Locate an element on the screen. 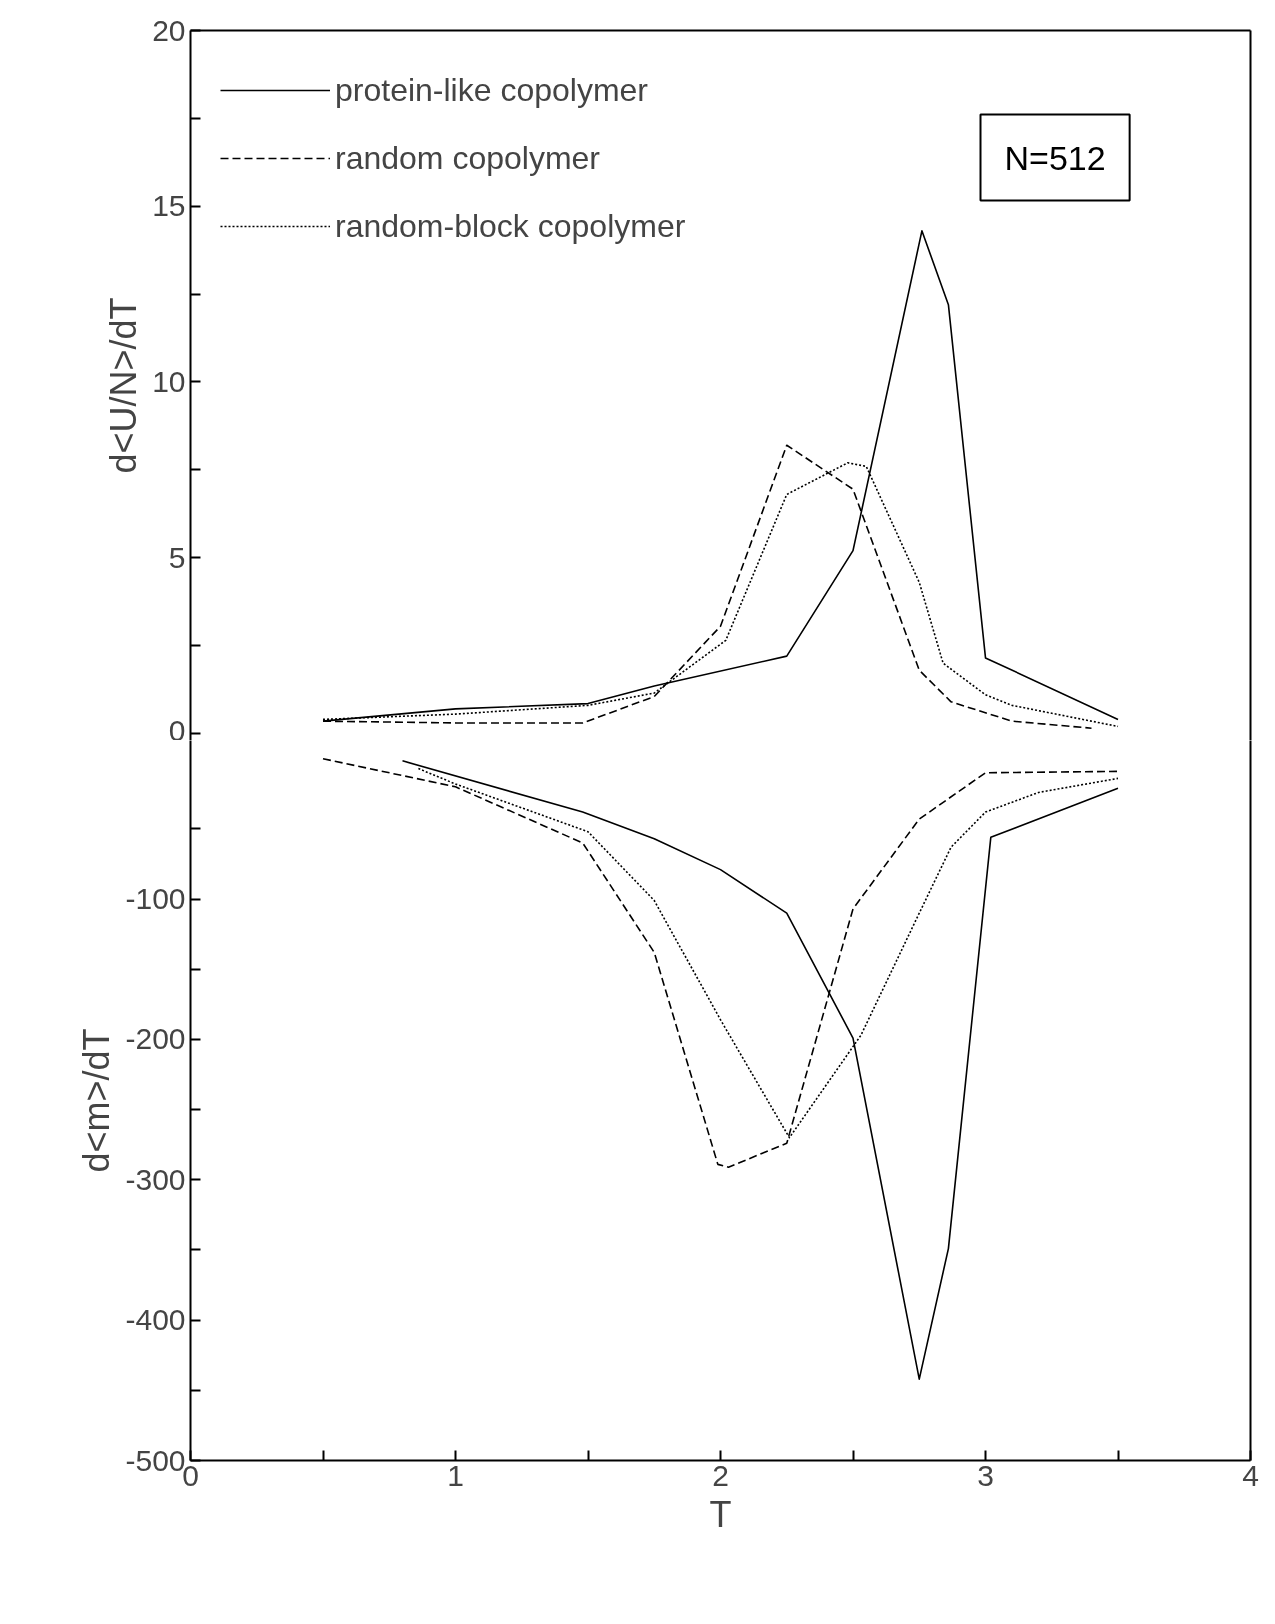  y-tick-label: 5 is located at coordinates (177, 557).